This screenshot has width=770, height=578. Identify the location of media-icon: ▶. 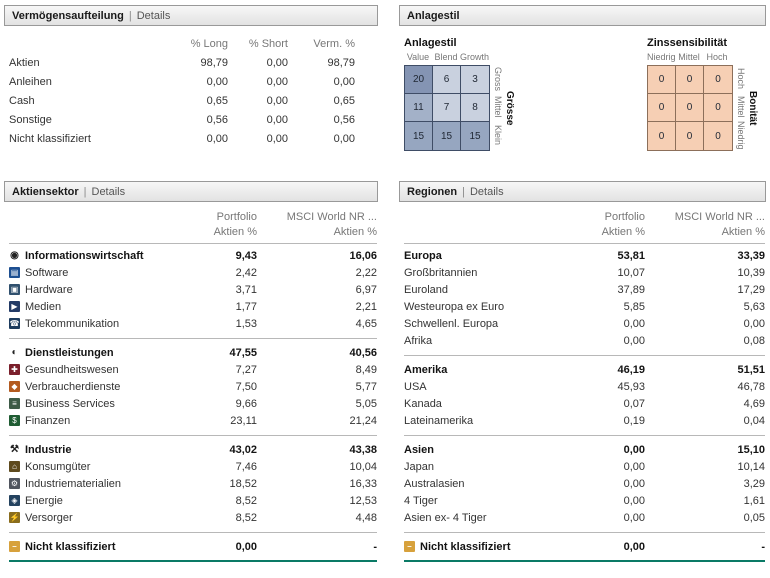
(14, 306).